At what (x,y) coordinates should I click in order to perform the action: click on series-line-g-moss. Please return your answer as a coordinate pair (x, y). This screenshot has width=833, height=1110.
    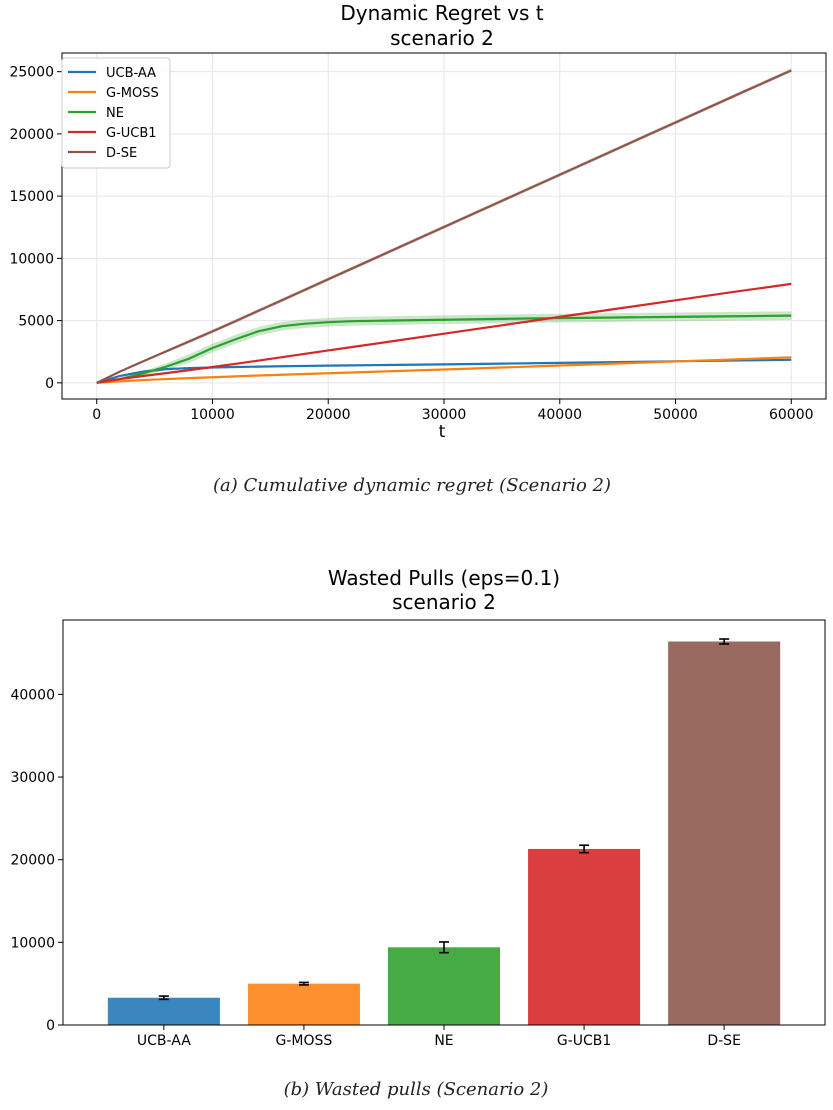
    Looking at the image, I should click on (444, 370).